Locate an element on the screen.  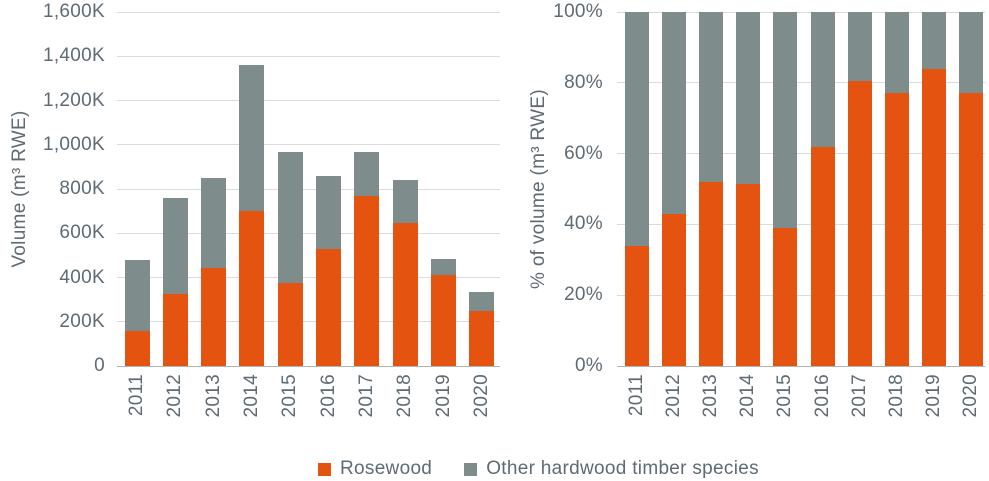
y-tick-label: 20% is located at coordinates (583, 295).